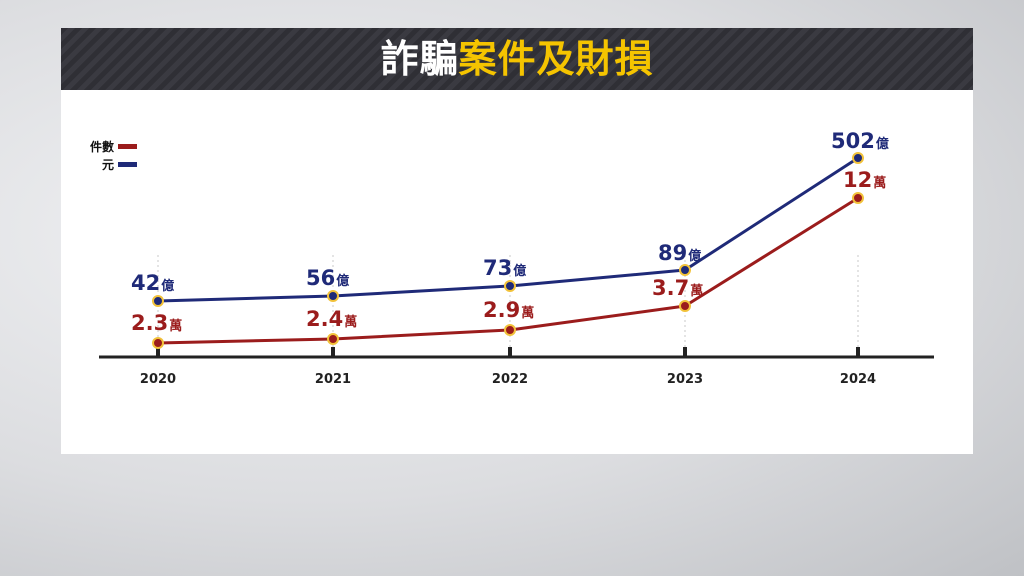  I want to click on cases-data-label: 2.9萬, so click(508, 310).